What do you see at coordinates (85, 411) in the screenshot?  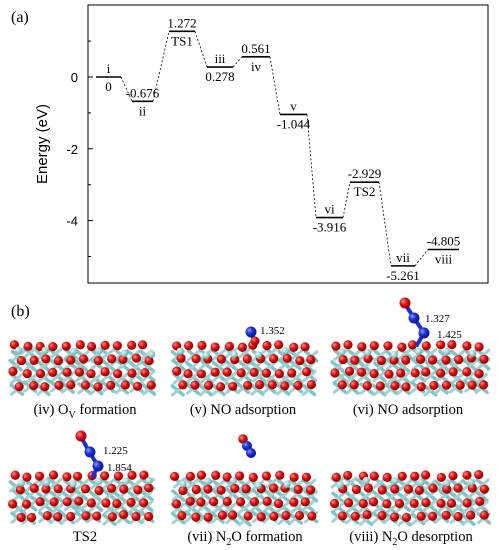 I see `caption-iv: (iv) OV formation` at bounding box center [85, 411].